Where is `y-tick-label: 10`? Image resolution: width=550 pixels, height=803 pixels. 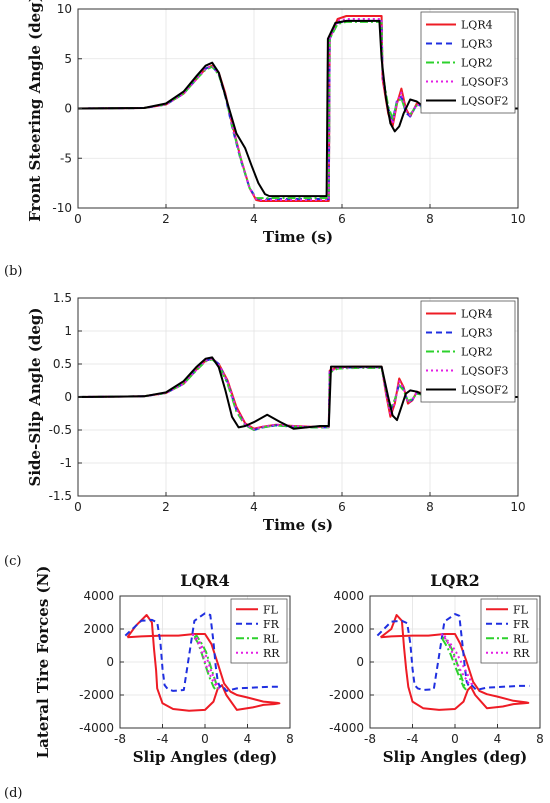
y-tick-label: 10 is located at coordinates (64, 9).